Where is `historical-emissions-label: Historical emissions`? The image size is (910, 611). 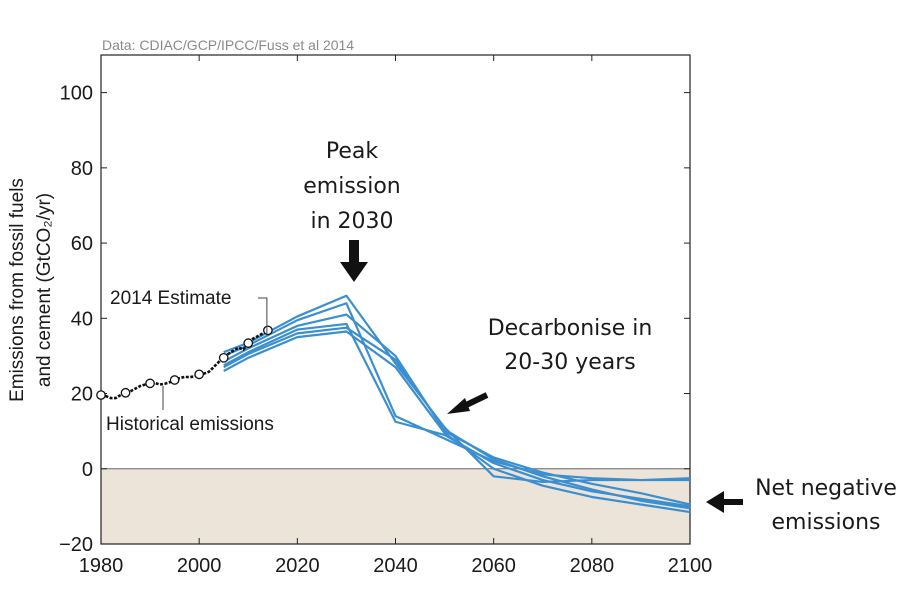 historical-emissions-label: Historical emissions is located at coordinates (190, 424).